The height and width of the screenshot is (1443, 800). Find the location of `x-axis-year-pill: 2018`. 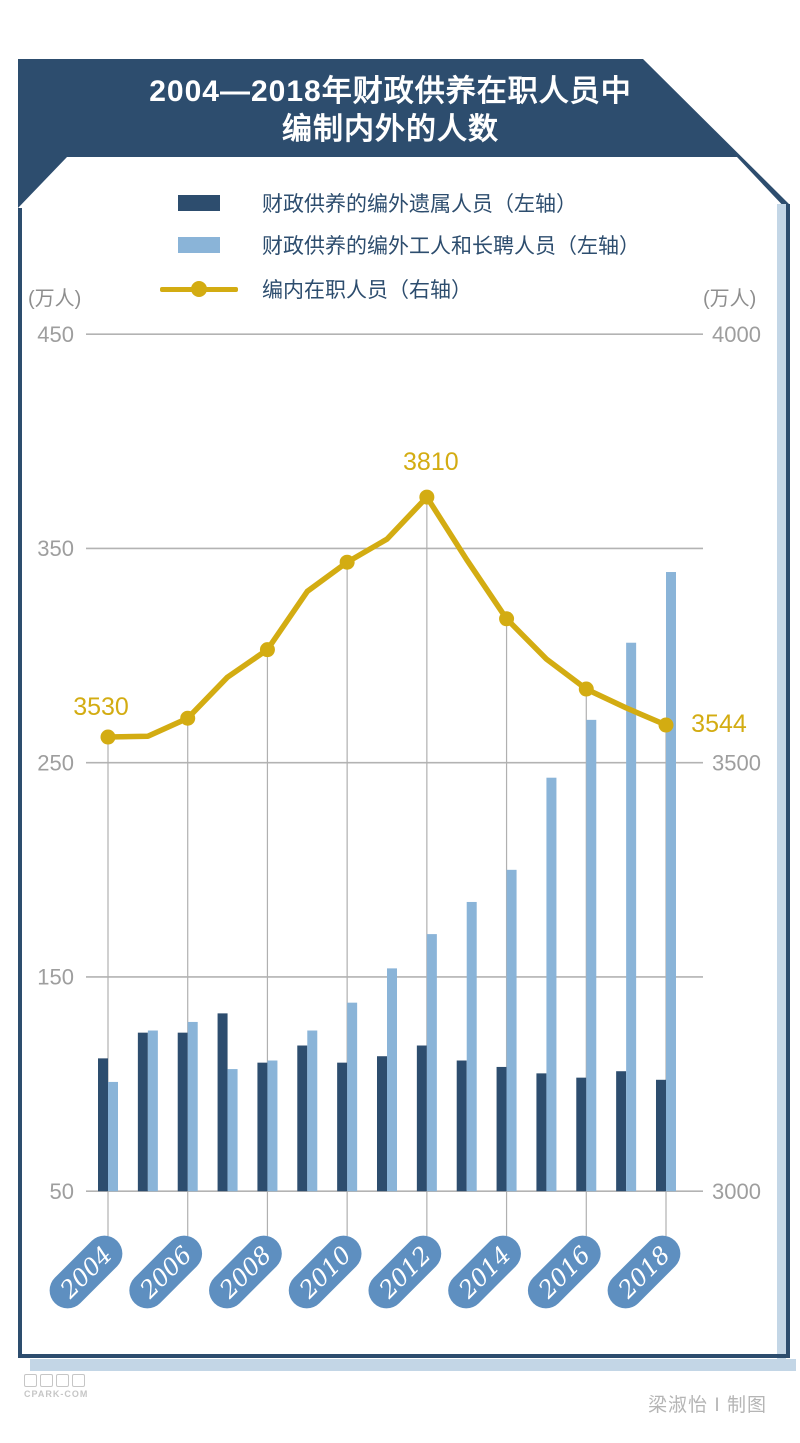

x-axis-year-pill: 2018 is located at coordinates (644, 1272).